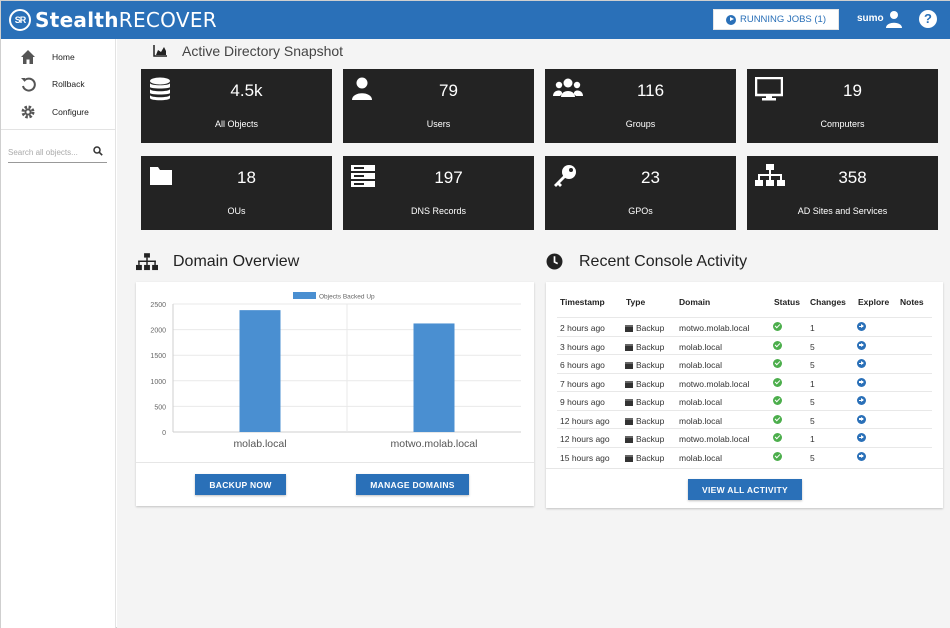  Describe the element at coordinates (164, 433) in the screenshot. I see `y-tick-label: 0` at that location.